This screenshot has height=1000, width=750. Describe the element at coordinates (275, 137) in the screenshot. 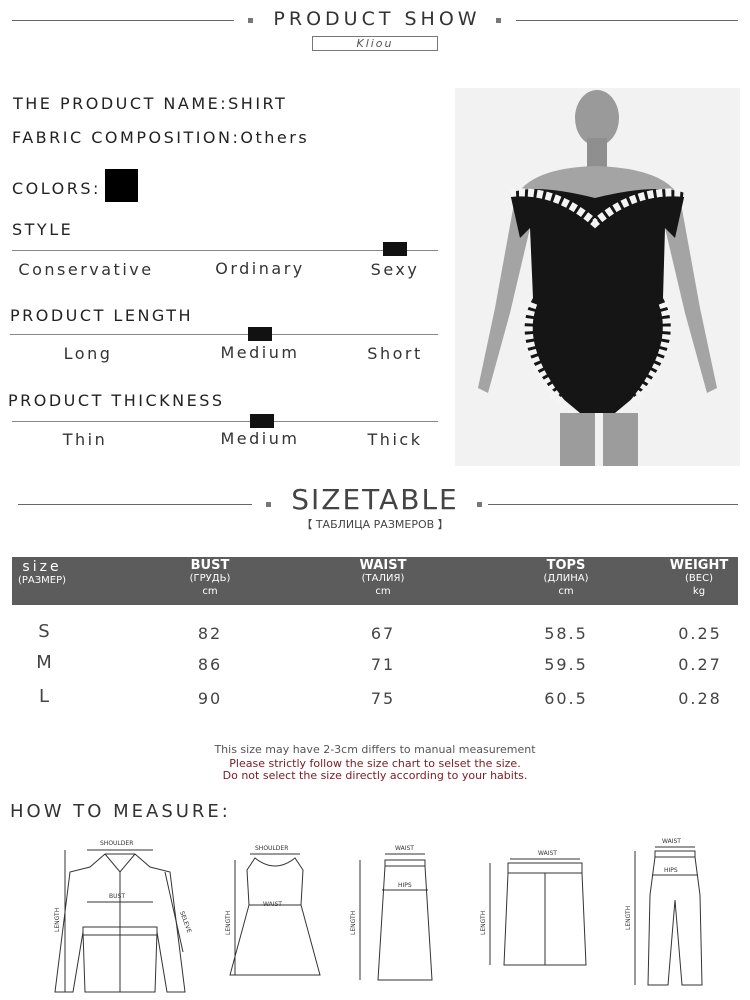

I see `fabric-value: Others` at that location.